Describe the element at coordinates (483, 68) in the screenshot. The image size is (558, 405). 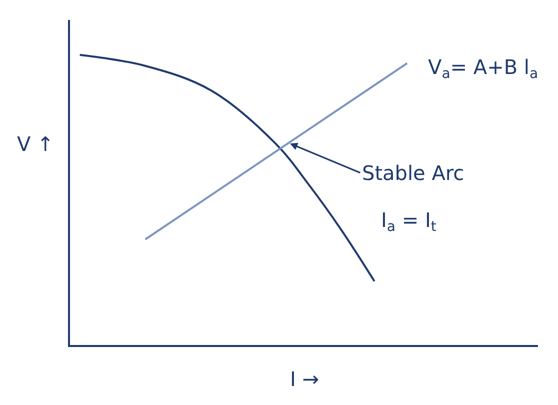
I see `text: V$_{a}$= A+B l$_{a}$` at that location.